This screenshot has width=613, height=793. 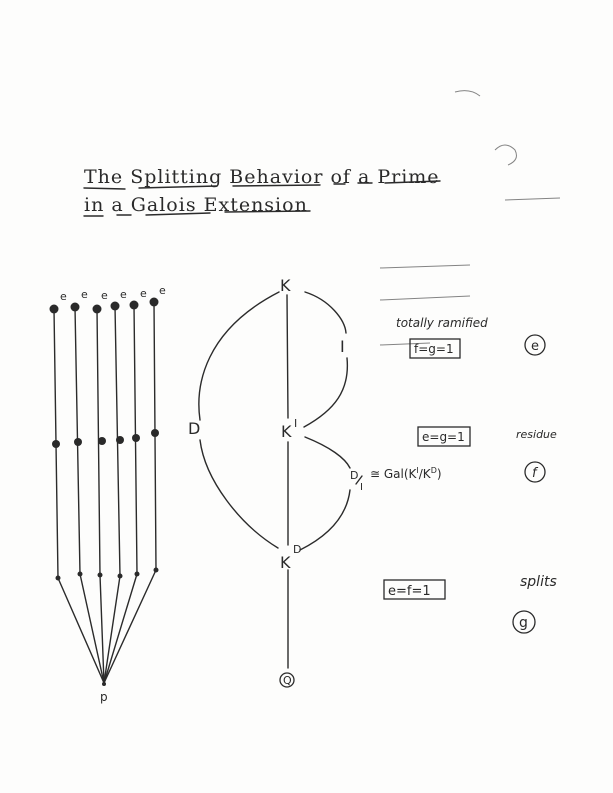 What do you see at coordinates (239, 494) in the screenshot?
I see `decomposition-arc-lower` at bounding box center [239, 494].